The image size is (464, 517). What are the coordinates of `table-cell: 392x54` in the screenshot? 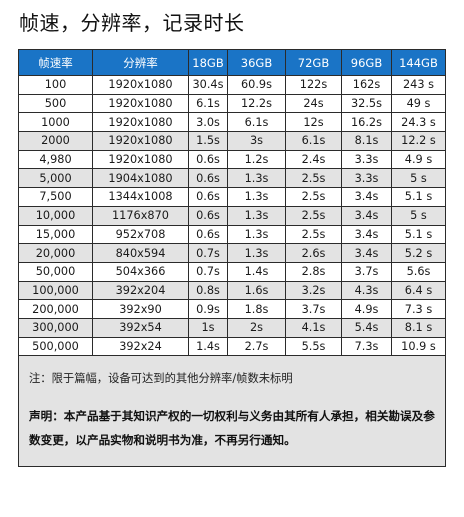 It's located at (140, 327).